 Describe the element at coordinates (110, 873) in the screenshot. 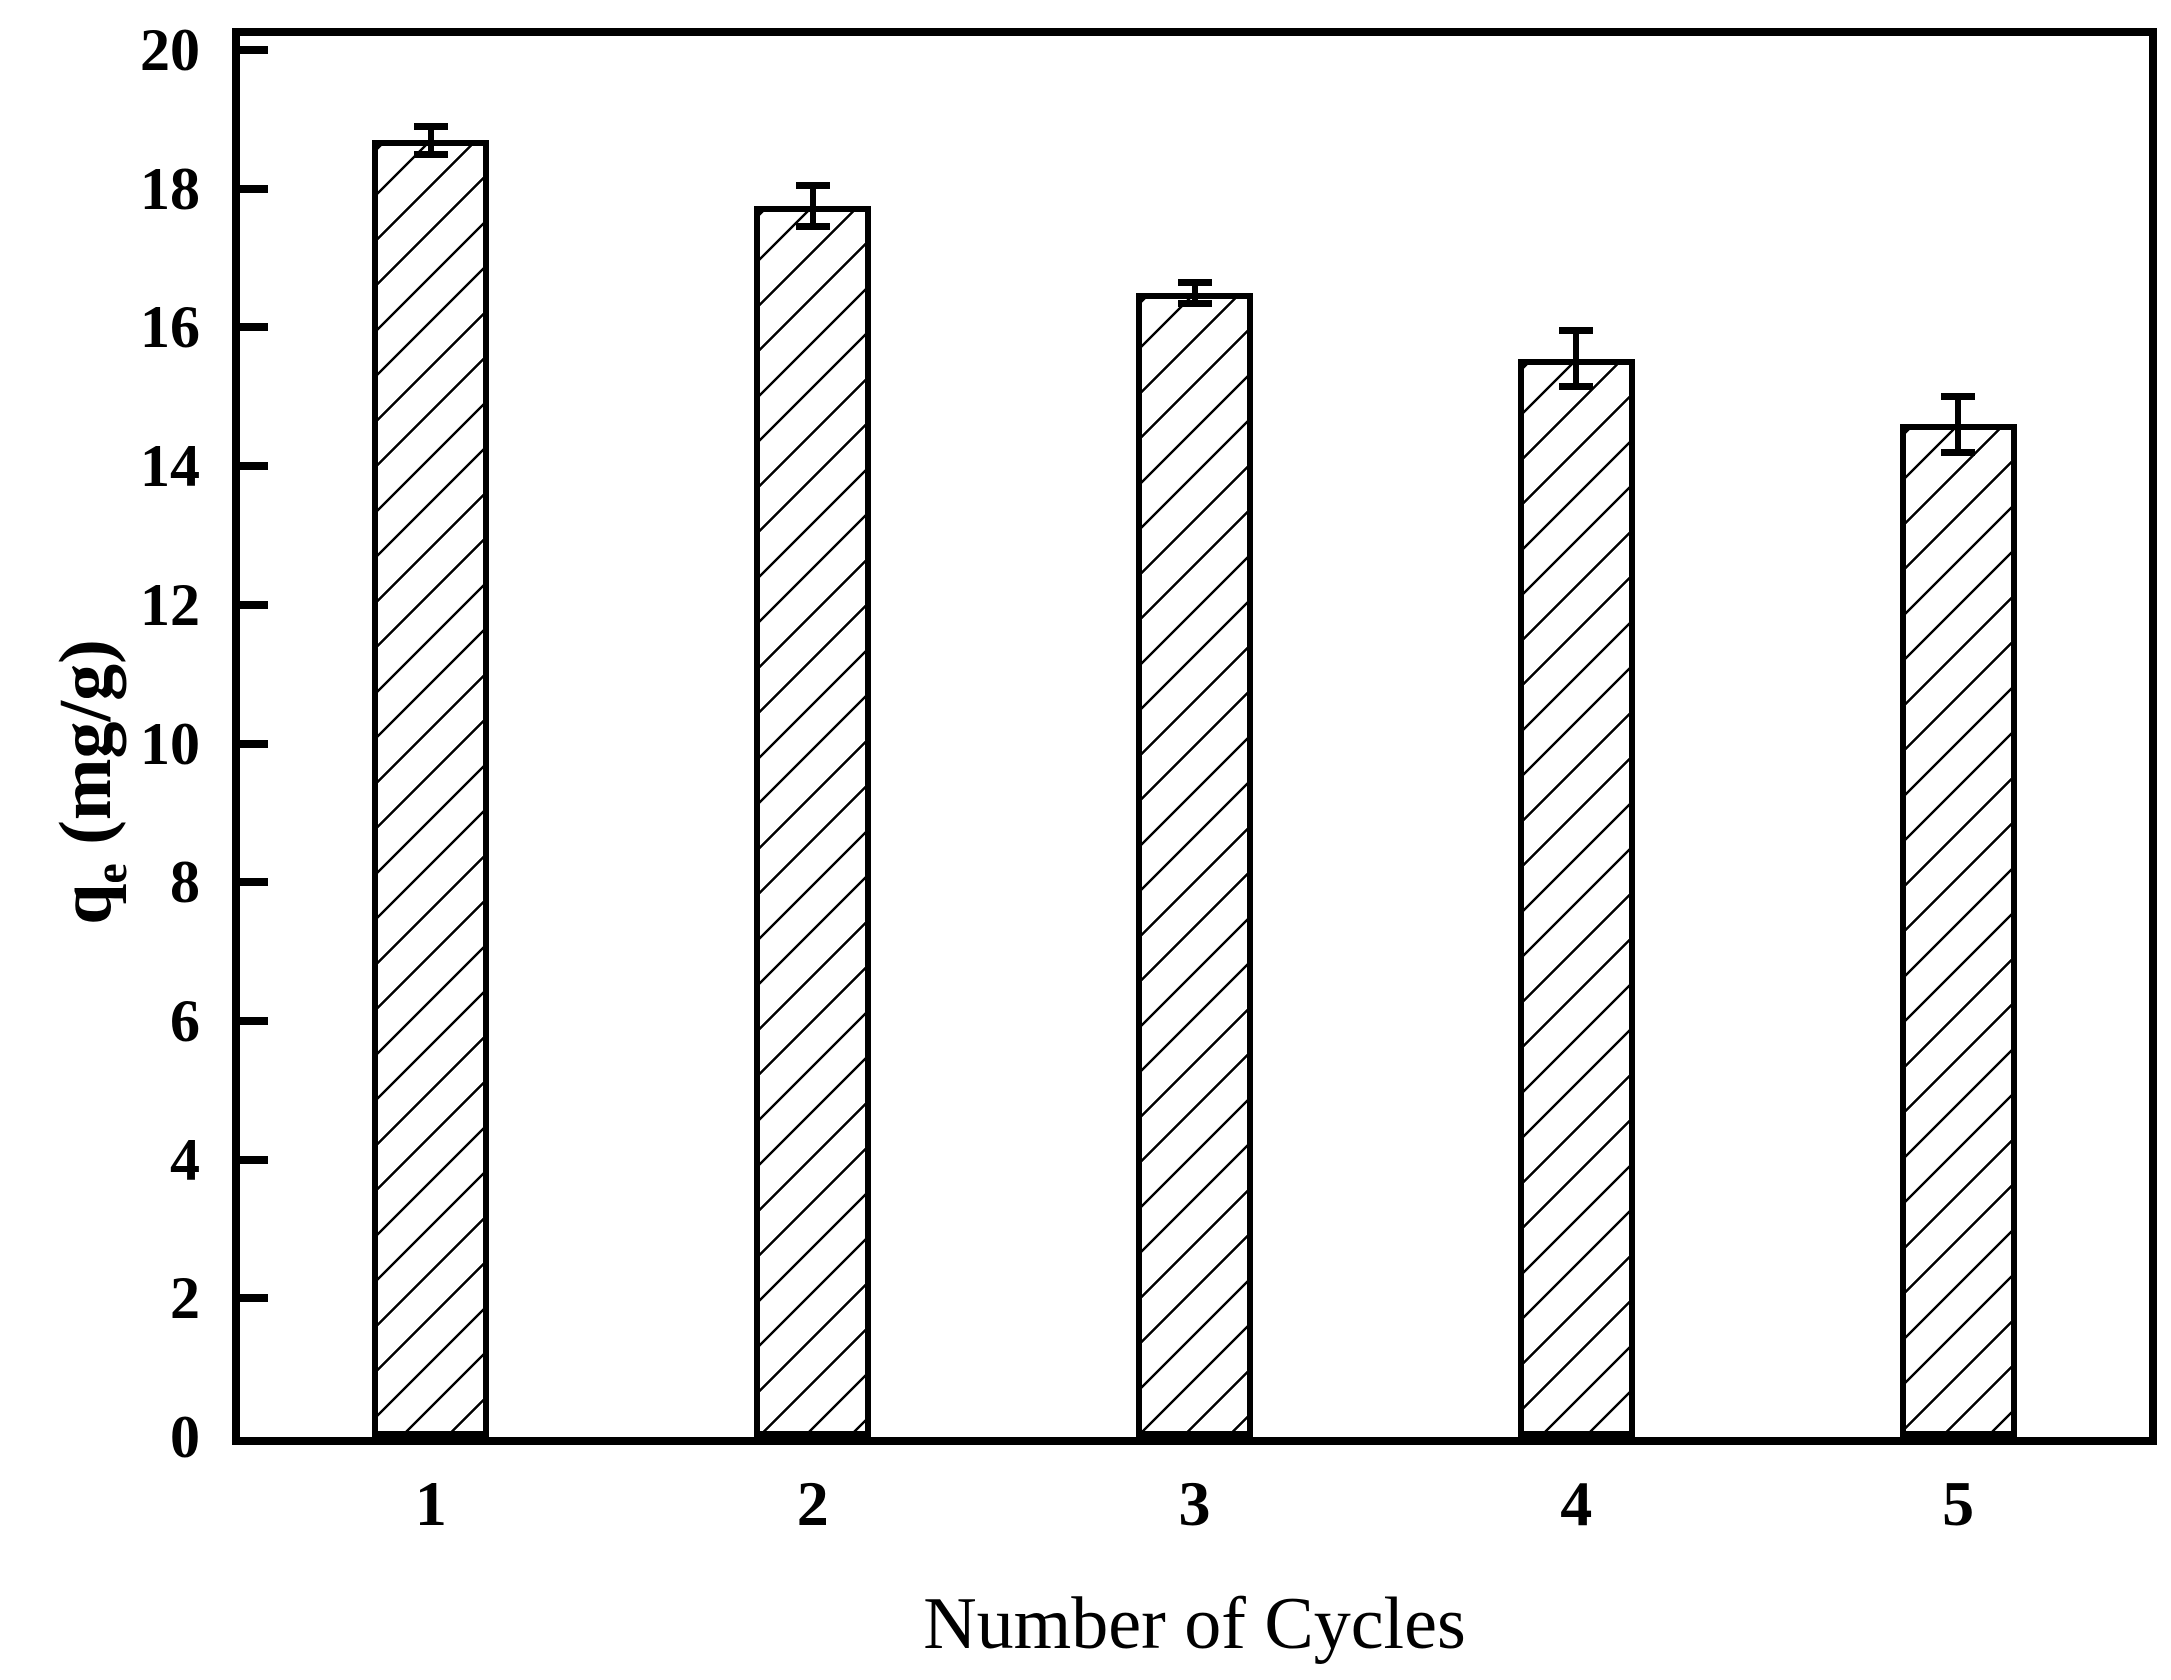

I see `y-axis-title-subscript: e` at that location.